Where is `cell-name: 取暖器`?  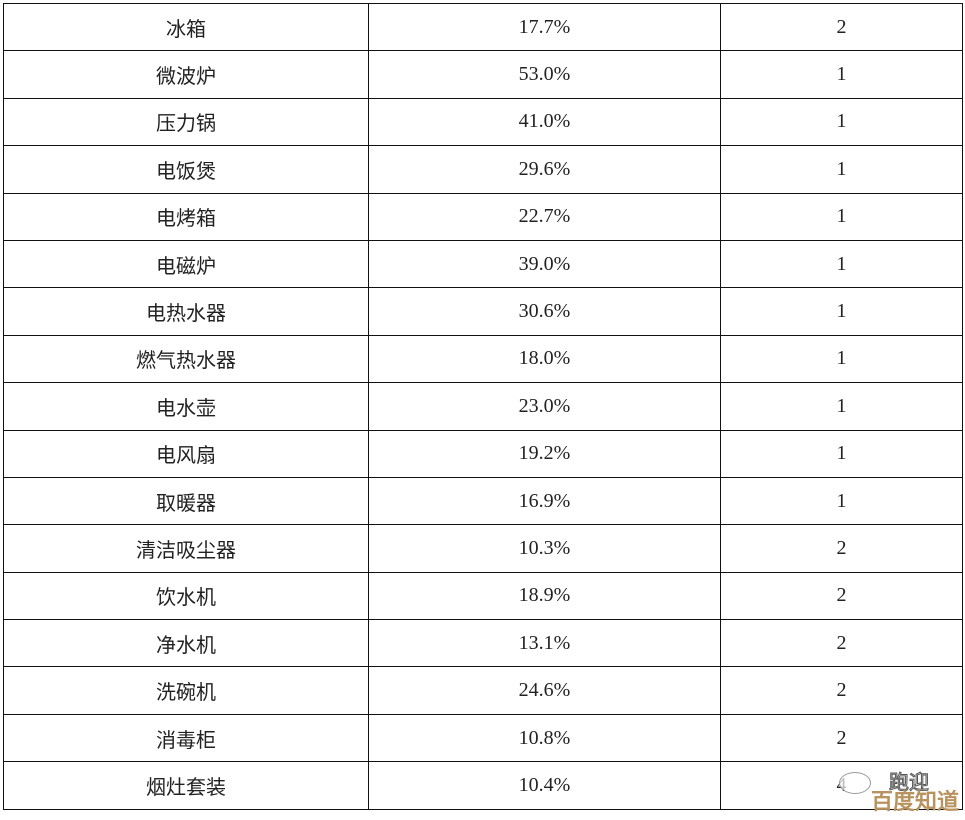
cell-name: 取暖器 is located at coordinates (186, 501).